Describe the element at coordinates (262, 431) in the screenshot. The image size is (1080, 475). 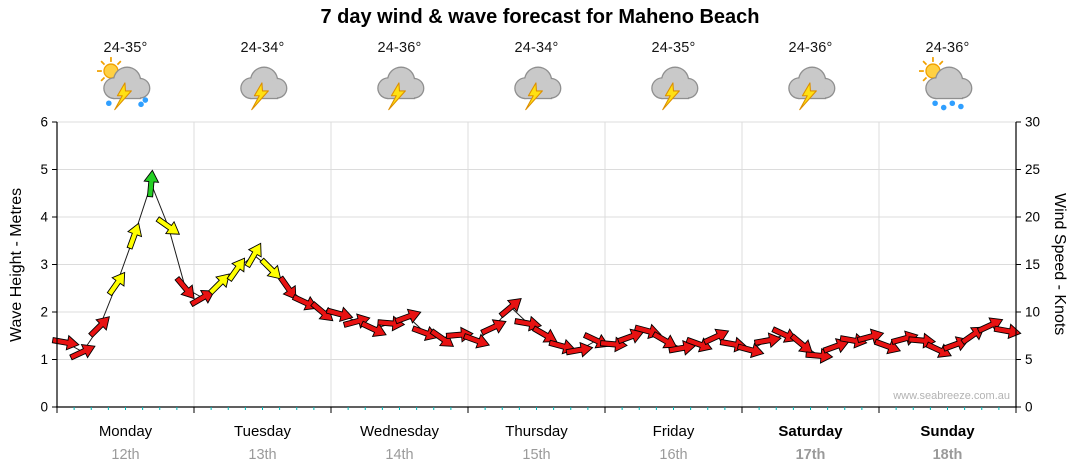
I see `day-name-label: Tuesday` at that location.